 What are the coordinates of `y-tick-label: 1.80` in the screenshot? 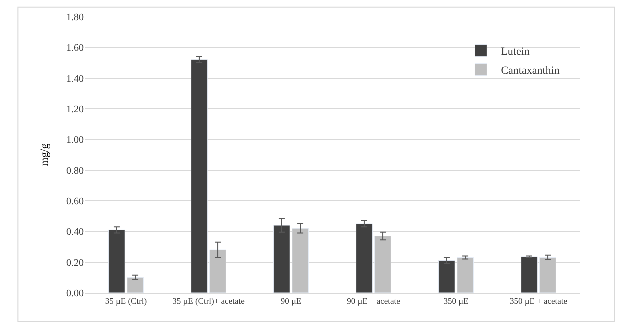 It's located at (75, 18).